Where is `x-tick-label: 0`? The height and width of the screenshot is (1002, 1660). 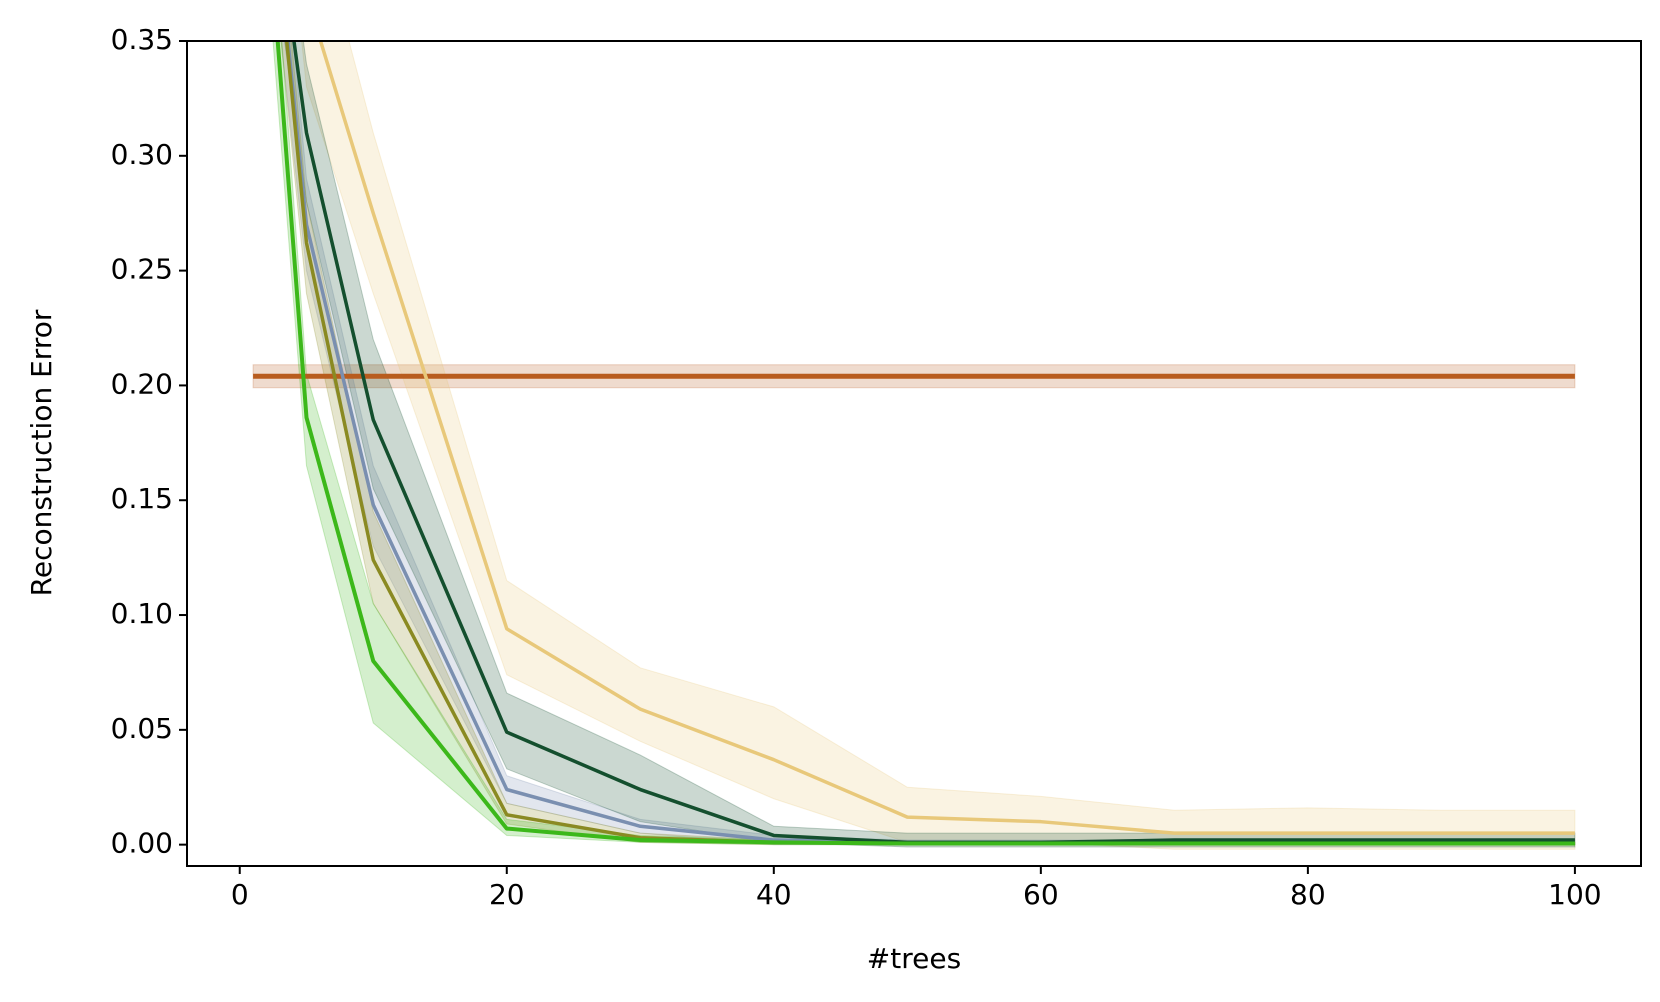 x-tick-label: 0 is located at coordinates (240, 894).